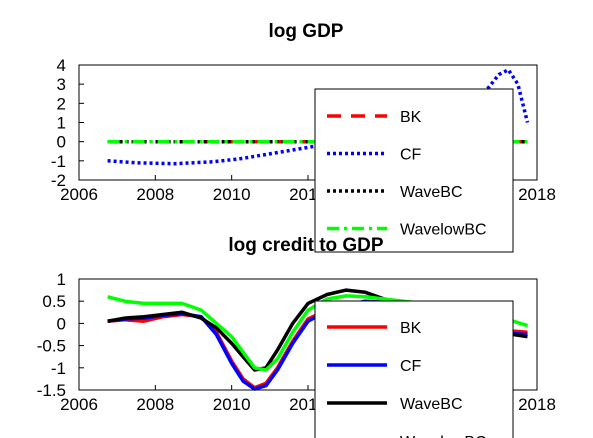  Describe the element at coordinates (54, 301) in the screenshot. I see `y-tick-label: 0.5` at that location.